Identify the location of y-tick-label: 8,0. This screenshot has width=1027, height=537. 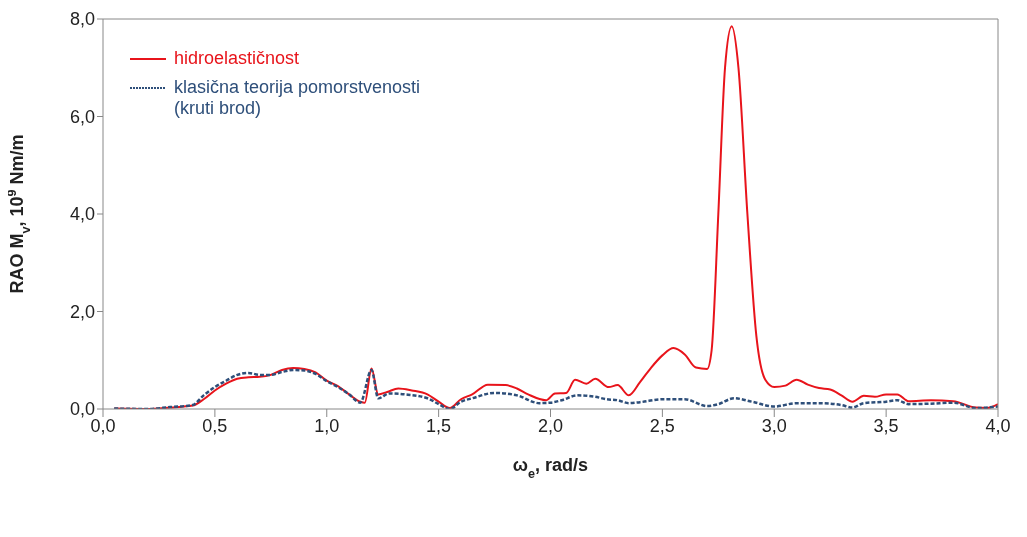
(82, 19).